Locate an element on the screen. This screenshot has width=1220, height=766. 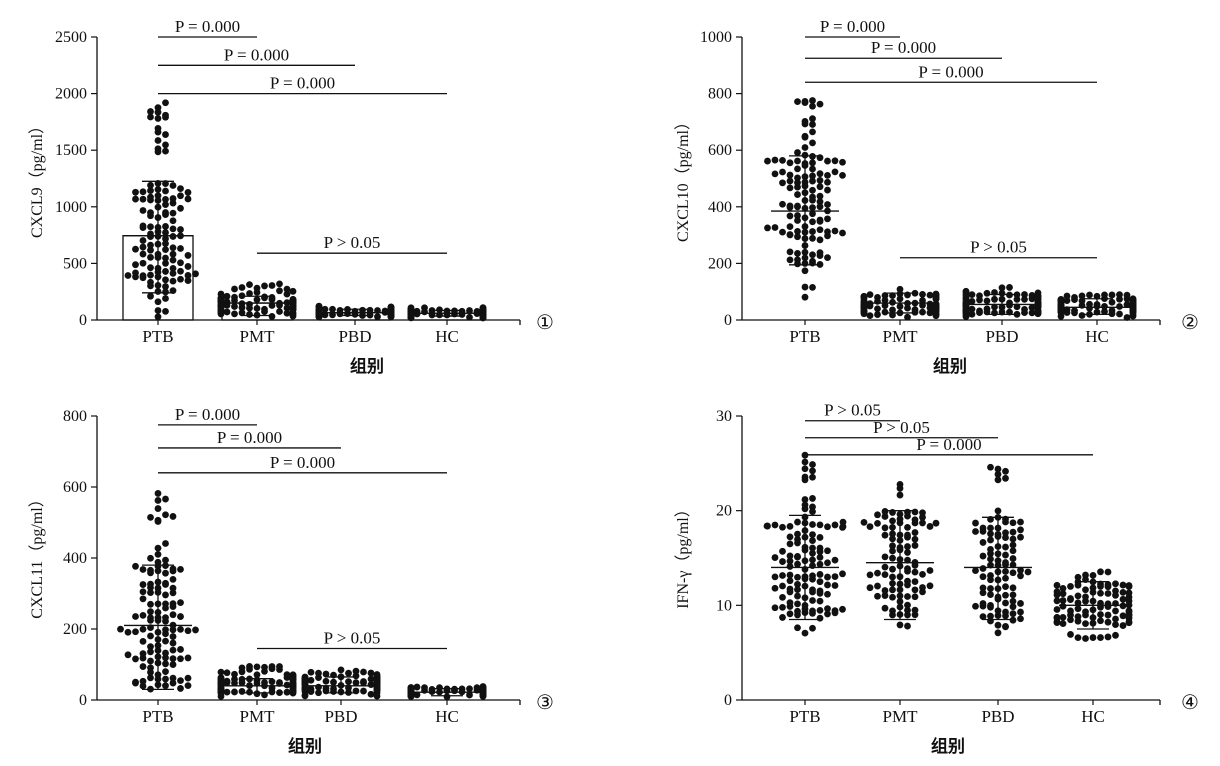
y-axis-label: CXCL10（pg/ml） is located at coordinates (683, 178).